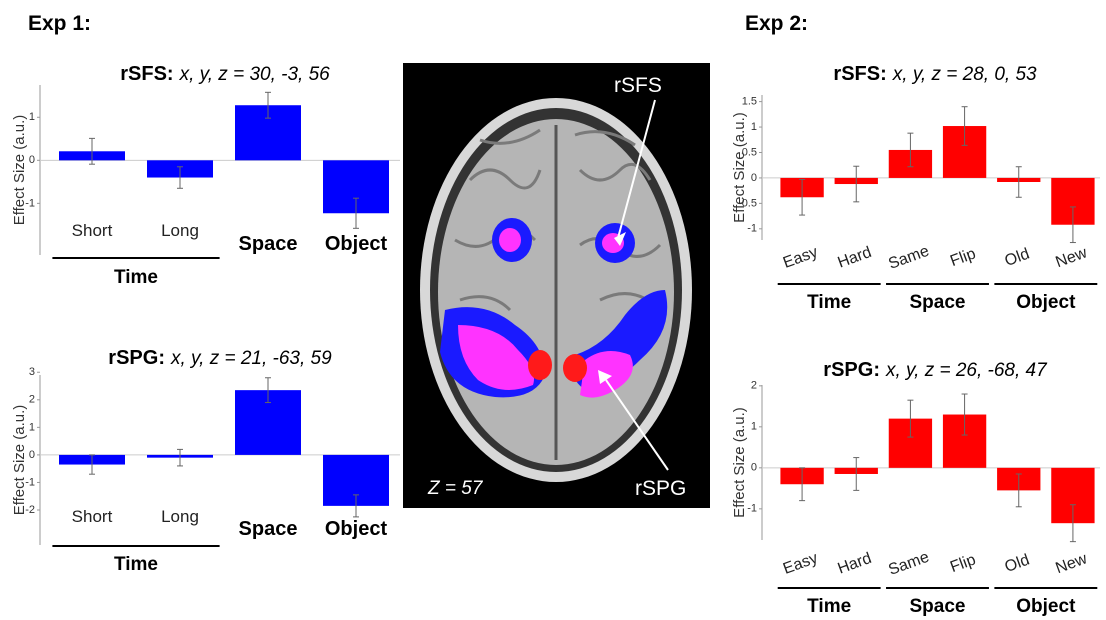 The width and height of the screenshot is (1106, 620). I want to click on title-coords: x, y, z = 26, -68, 47, so click(966, 370).